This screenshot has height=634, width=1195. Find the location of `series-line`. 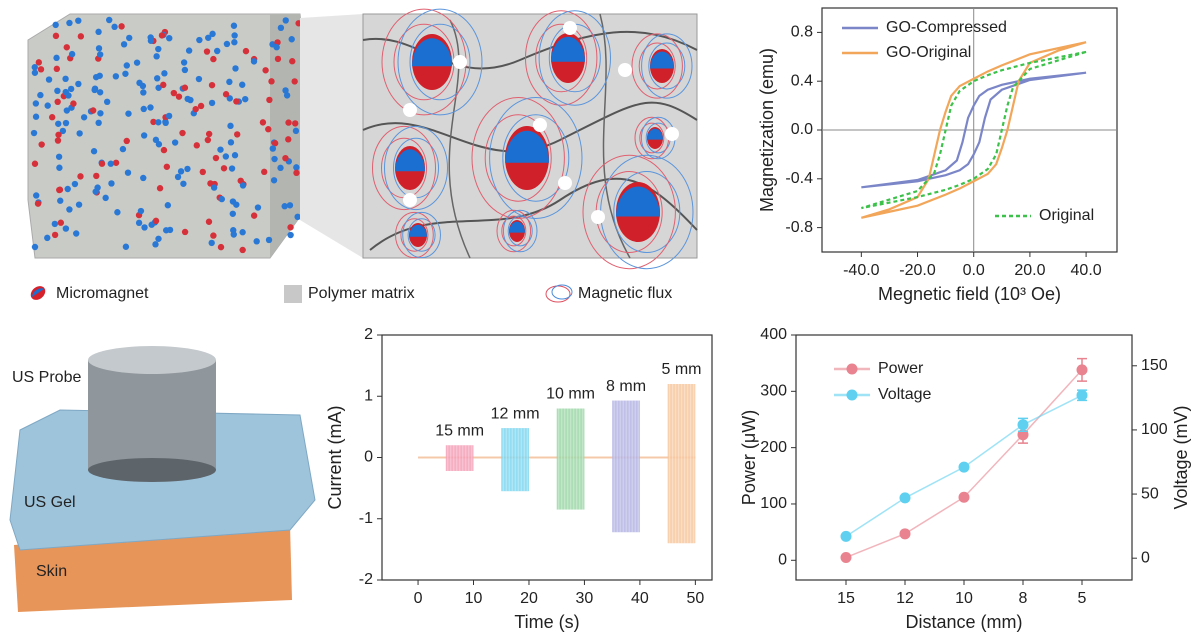

series-line is located at coordinates (974, 130).